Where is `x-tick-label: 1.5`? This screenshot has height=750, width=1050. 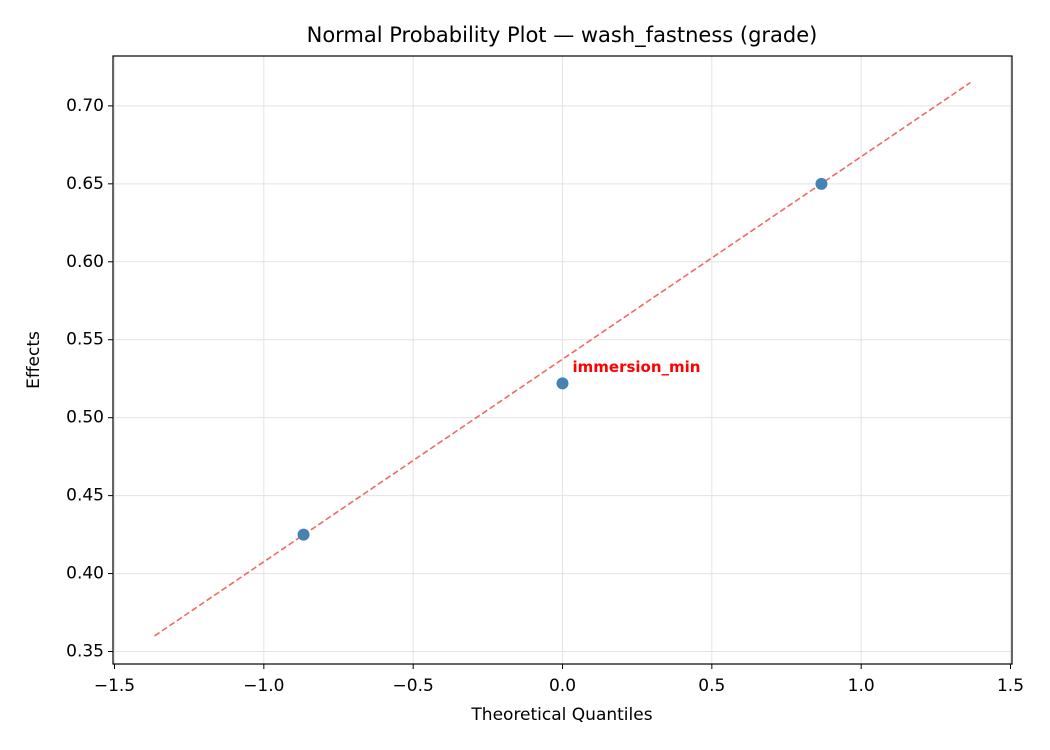
x-tick-label: 1.5 is located at coordinates (1010, 686).